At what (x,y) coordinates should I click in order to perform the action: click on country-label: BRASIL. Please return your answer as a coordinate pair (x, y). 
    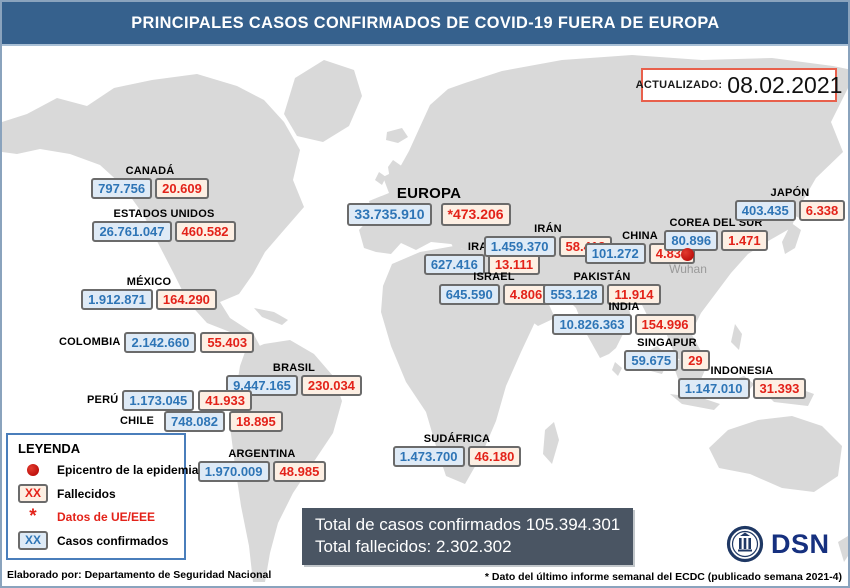
    Looking at the image, I should click on (294, 368).